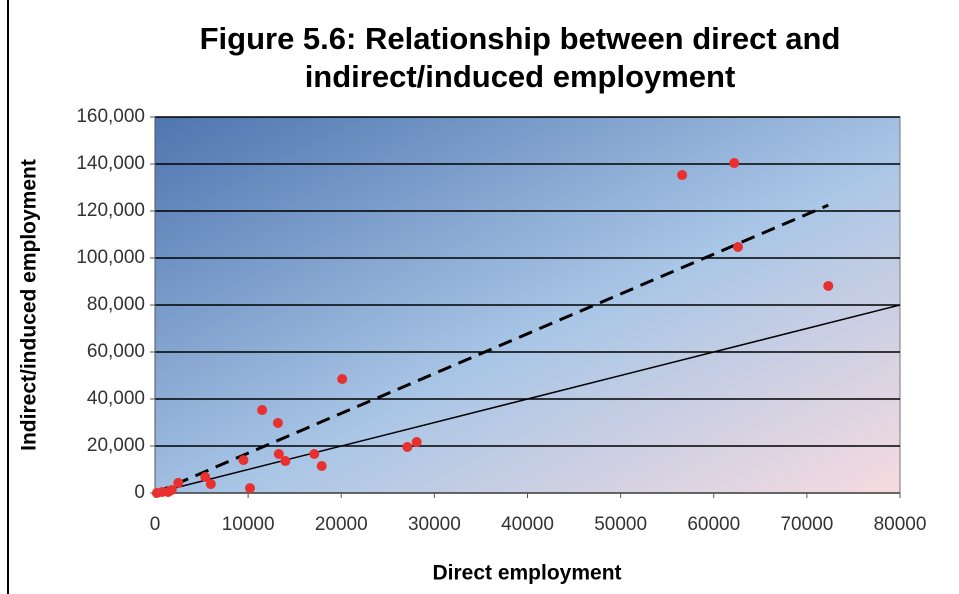  What do you see at coordinates (116, 398) in the screenshot?
I see `y-tick-label: 40,000` at bounding box center [116, 398].